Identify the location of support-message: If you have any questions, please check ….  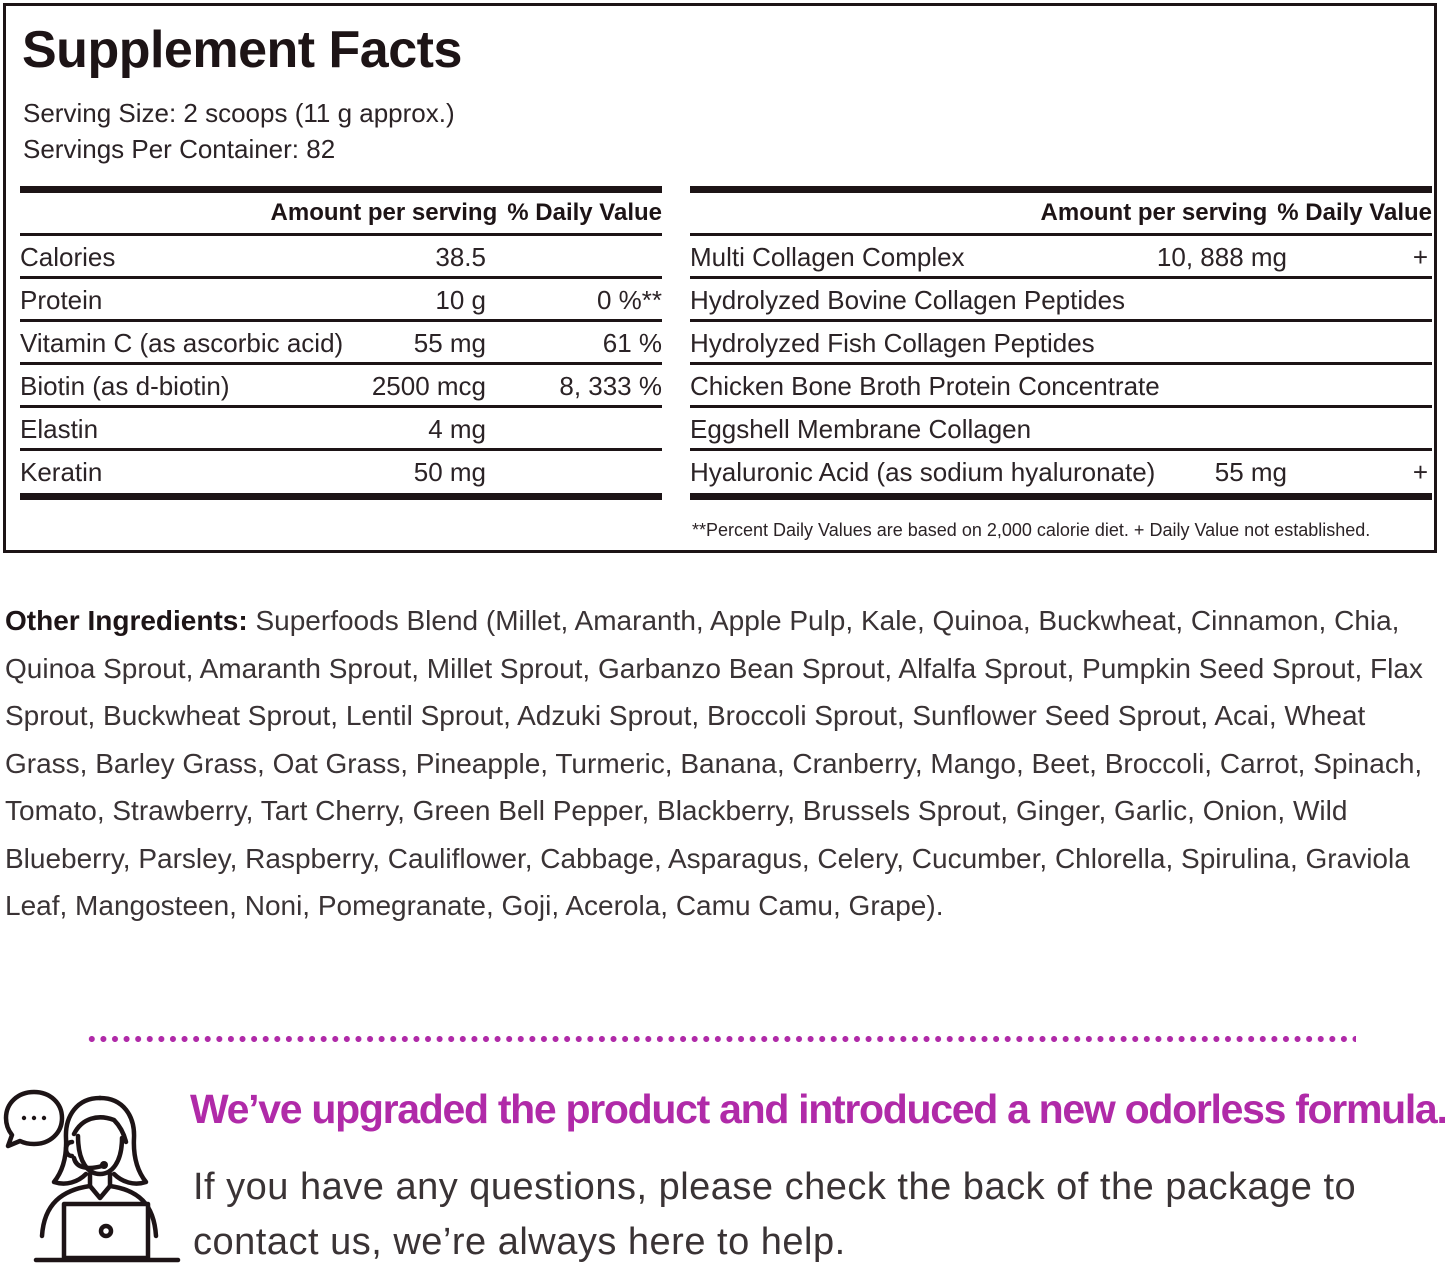
(775, 1214).